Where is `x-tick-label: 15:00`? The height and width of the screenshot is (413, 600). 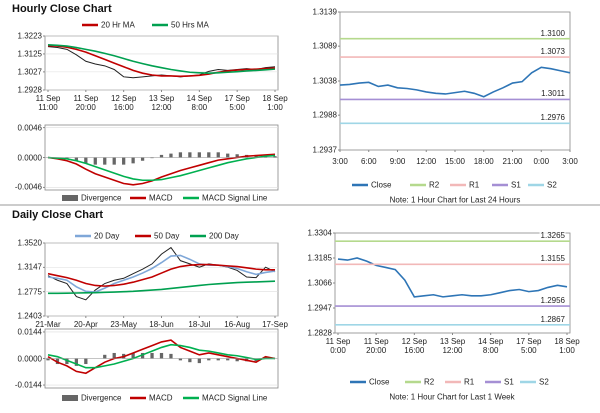
x-tick-label: 15:00 is located at coordinates (455, 161).